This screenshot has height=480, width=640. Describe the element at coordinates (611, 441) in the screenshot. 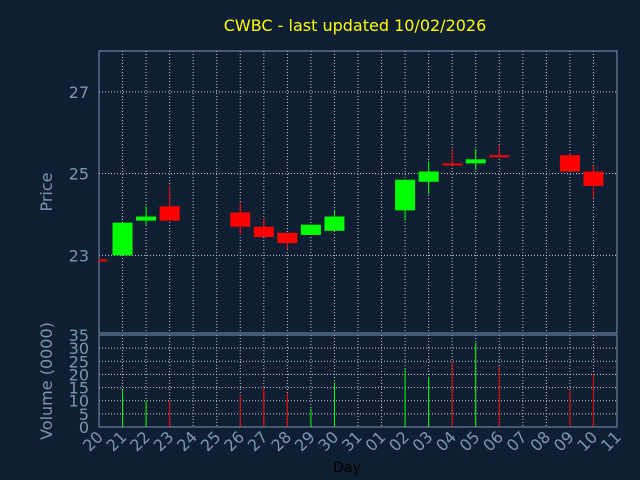

I see `x-tick-label: 11` at that location.